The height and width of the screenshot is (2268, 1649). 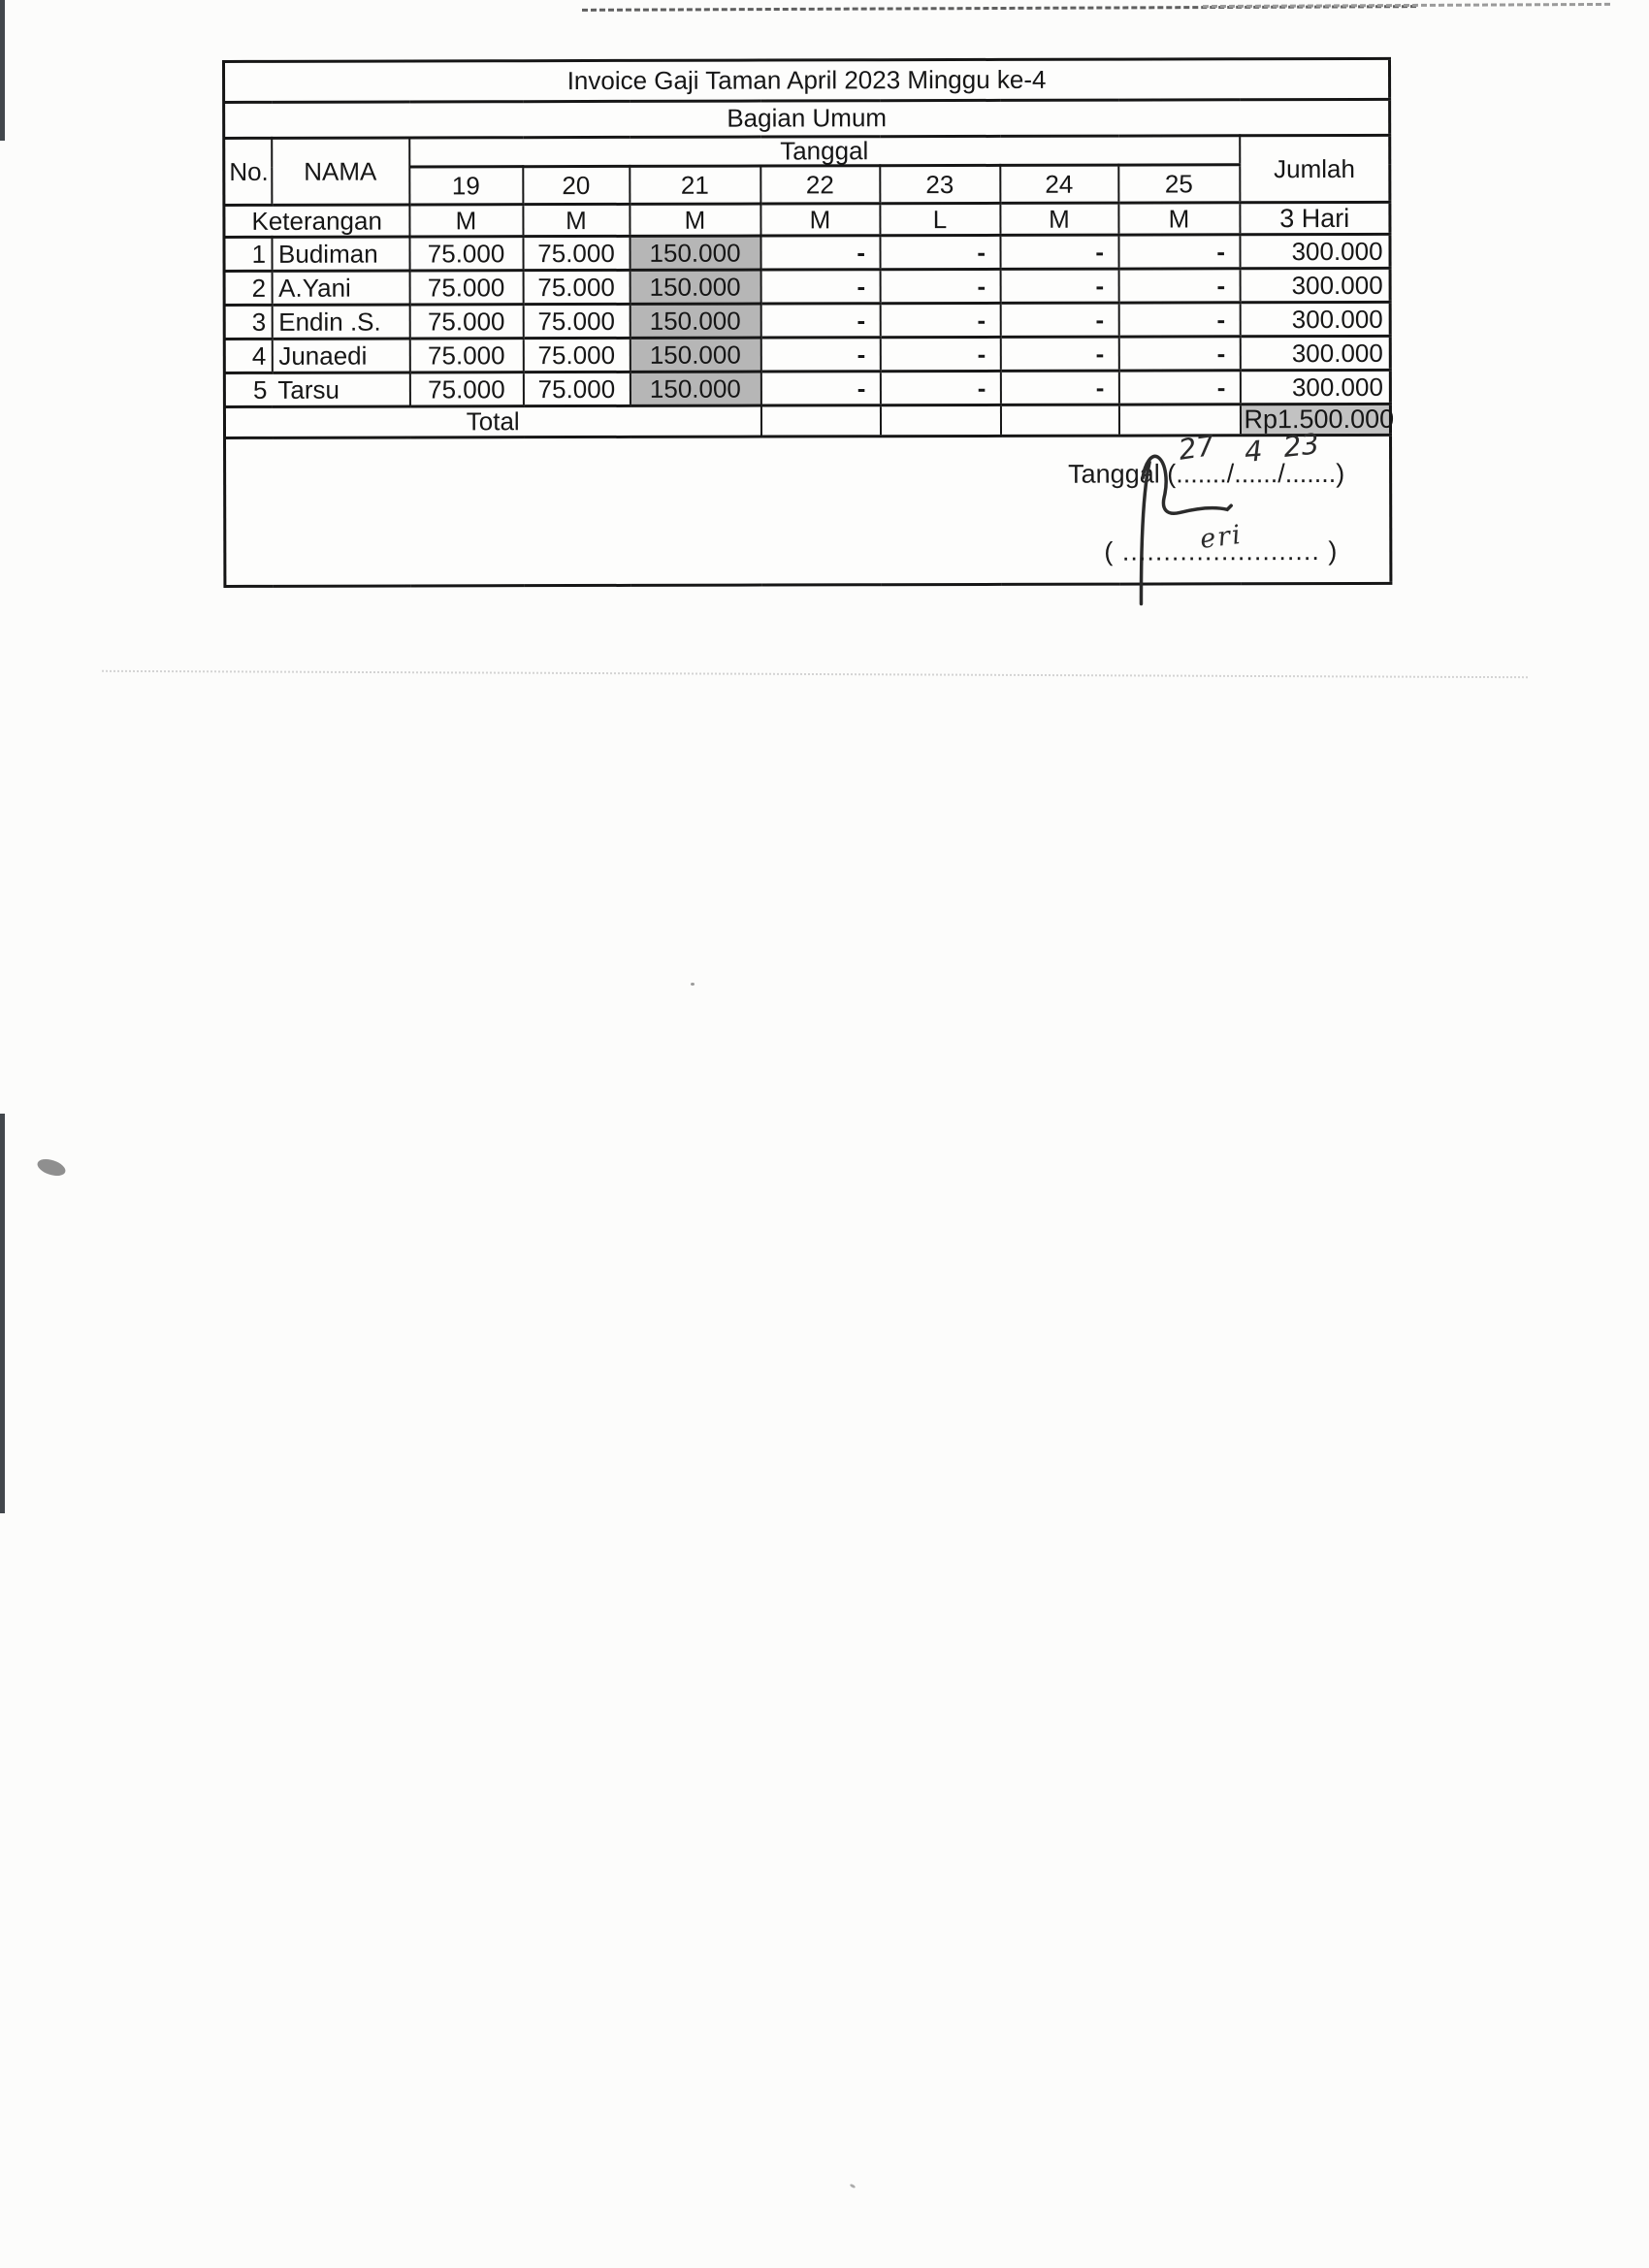 I want to click on row-number: 4, so click(x=248, y=356).